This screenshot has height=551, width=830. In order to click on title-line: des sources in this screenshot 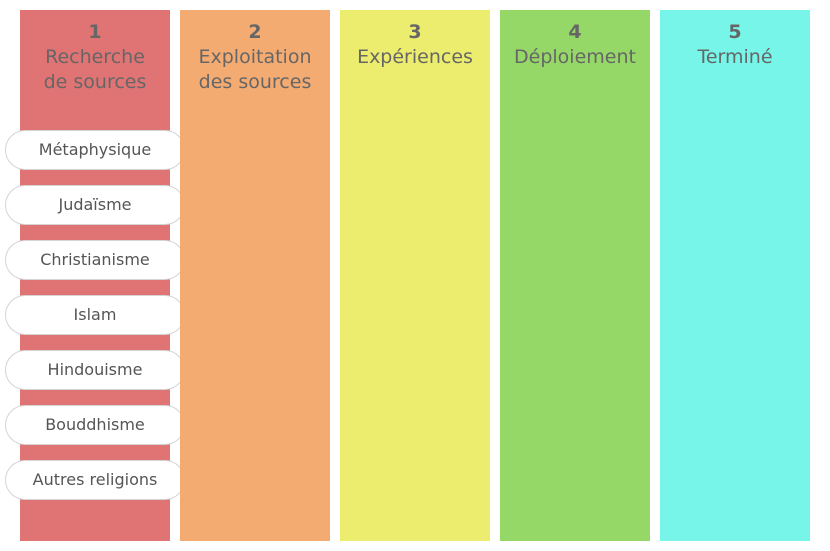, I will do `click(255, 82)`.